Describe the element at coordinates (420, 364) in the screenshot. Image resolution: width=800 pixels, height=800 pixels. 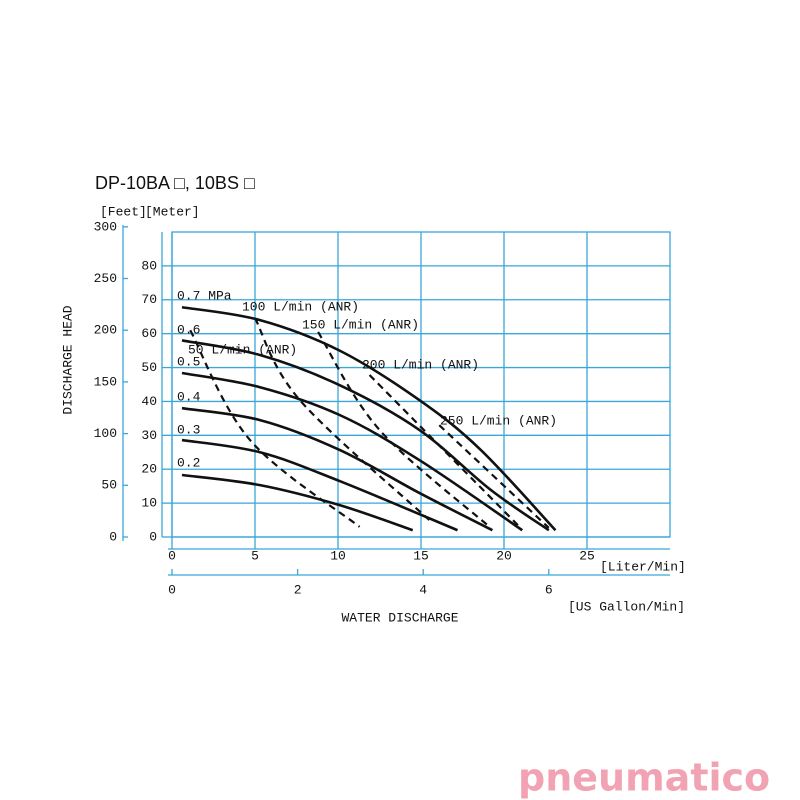
I see `curve-label: 200 L/min (ANR)` at that location.